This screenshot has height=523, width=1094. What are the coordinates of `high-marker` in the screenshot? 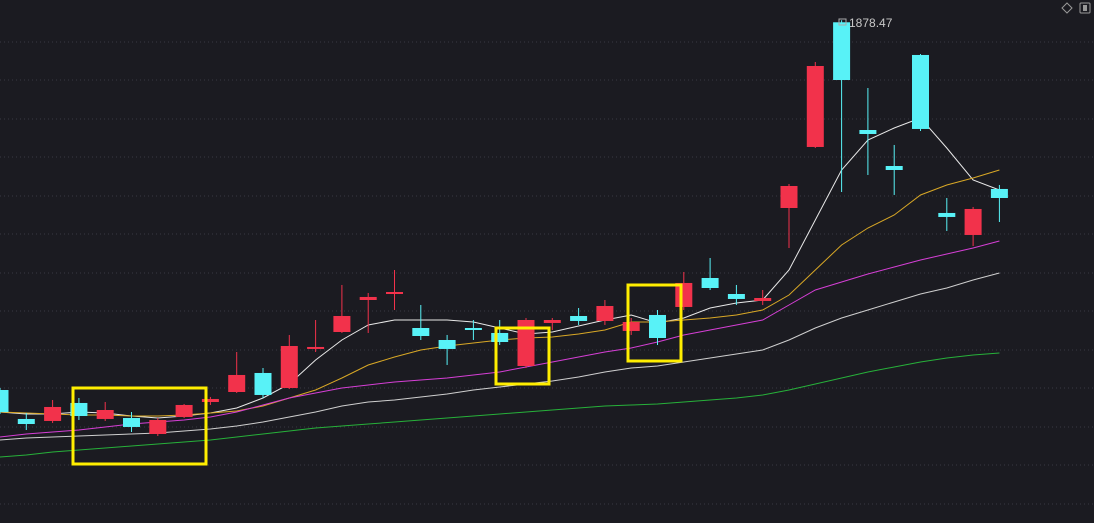 It's located at (842, 22).